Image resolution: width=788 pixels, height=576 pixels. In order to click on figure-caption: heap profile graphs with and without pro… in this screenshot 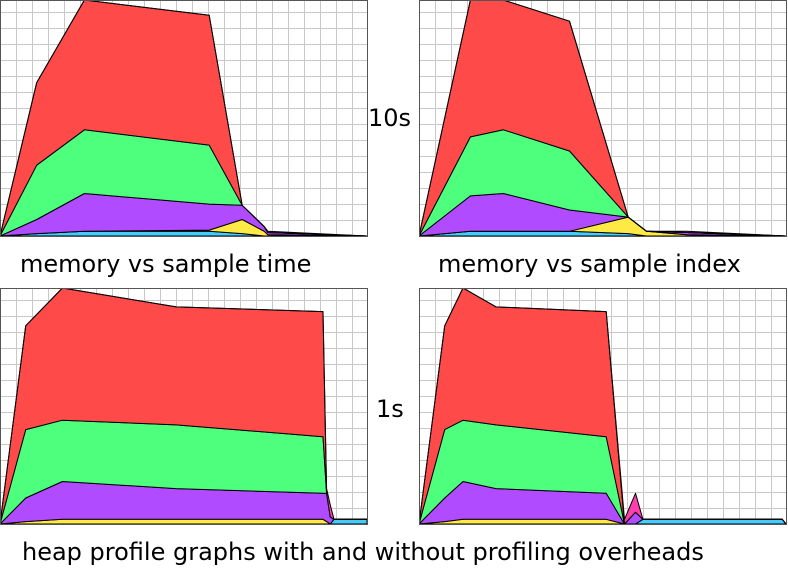, I will do `click(363, 552)`.